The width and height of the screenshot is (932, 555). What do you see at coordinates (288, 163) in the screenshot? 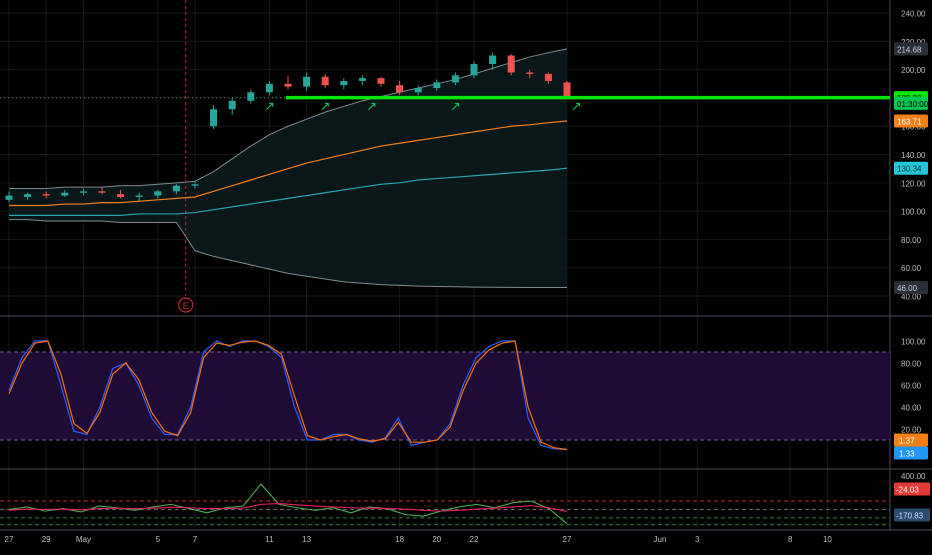
I see `orange-ma-line` at bounding box center [288, 163].